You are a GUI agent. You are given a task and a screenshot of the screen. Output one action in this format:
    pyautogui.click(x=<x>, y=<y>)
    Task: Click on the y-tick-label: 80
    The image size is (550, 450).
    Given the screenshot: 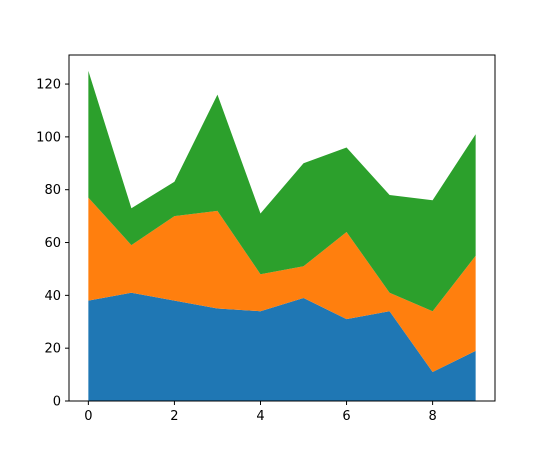 What is the action you would take?
    pyautogui.click(x=52, y=190)
    